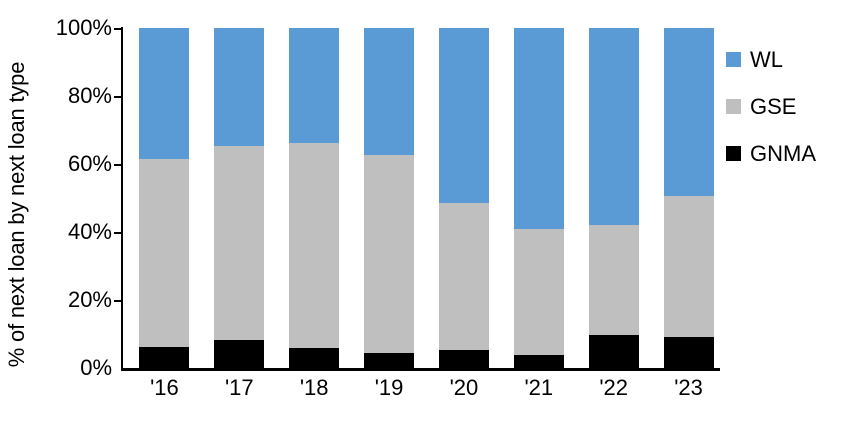  I want to click on legend-label: WL, so click(766, 59).